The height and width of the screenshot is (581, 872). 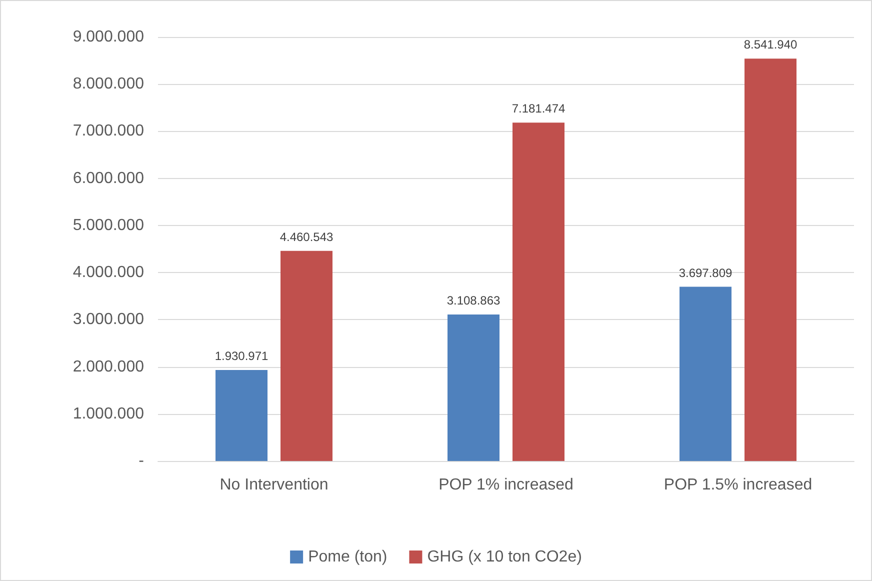 I want to click on data-label: 4.460.543, so click(x=307, y=237).